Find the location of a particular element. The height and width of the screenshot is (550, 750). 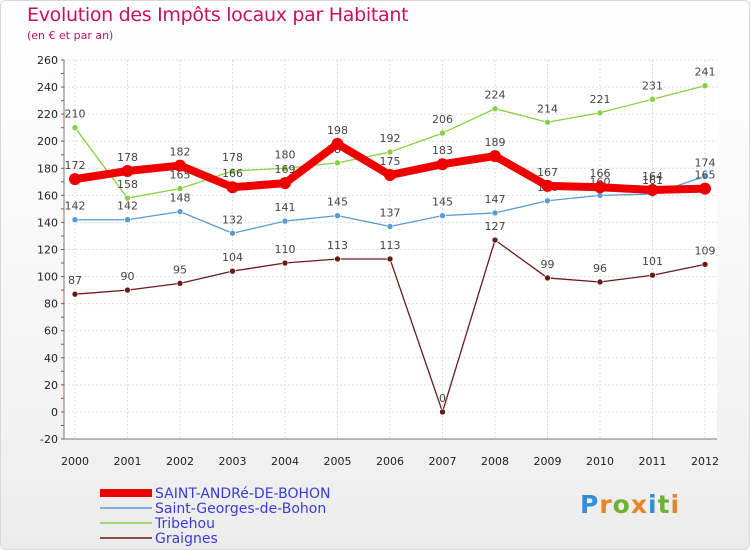

x-tick-label: 2000 is located at coordinates (75, 461).